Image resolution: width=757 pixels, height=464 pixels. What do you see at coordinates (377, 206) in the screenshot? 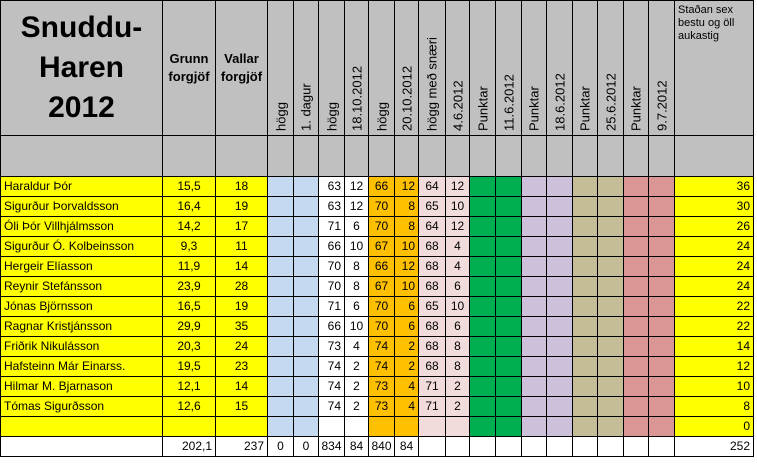
I see `table-row: Sigurður Þorvaldsson 16,4 19 63 12 70 8 65 10 30` at bounding box center [377, 206].